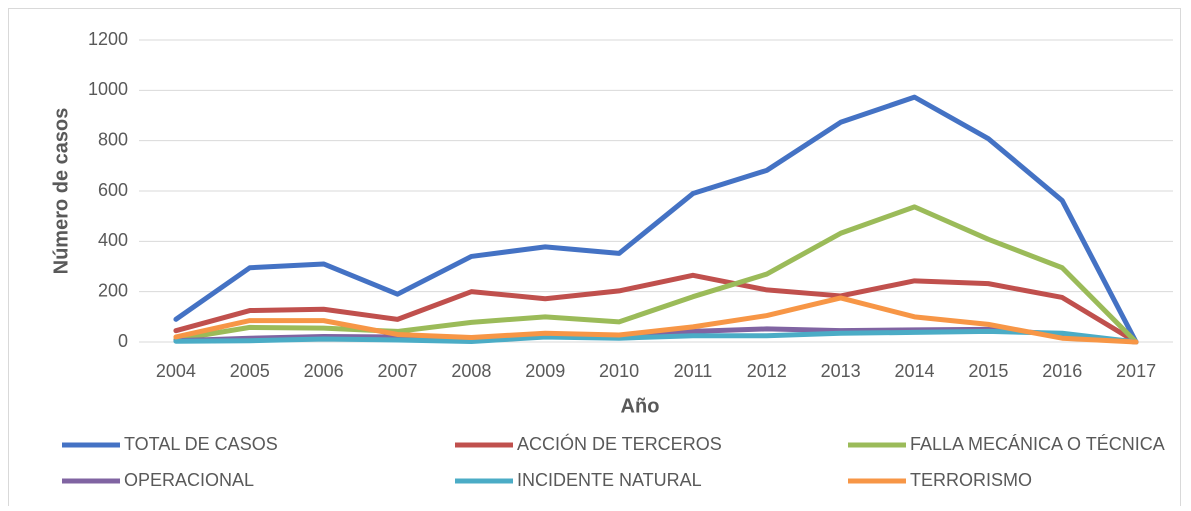 Image resolution: width=1191 pixels, height=511 pixels. I want to click on x-tick-label: 2006, so click(324, 371).